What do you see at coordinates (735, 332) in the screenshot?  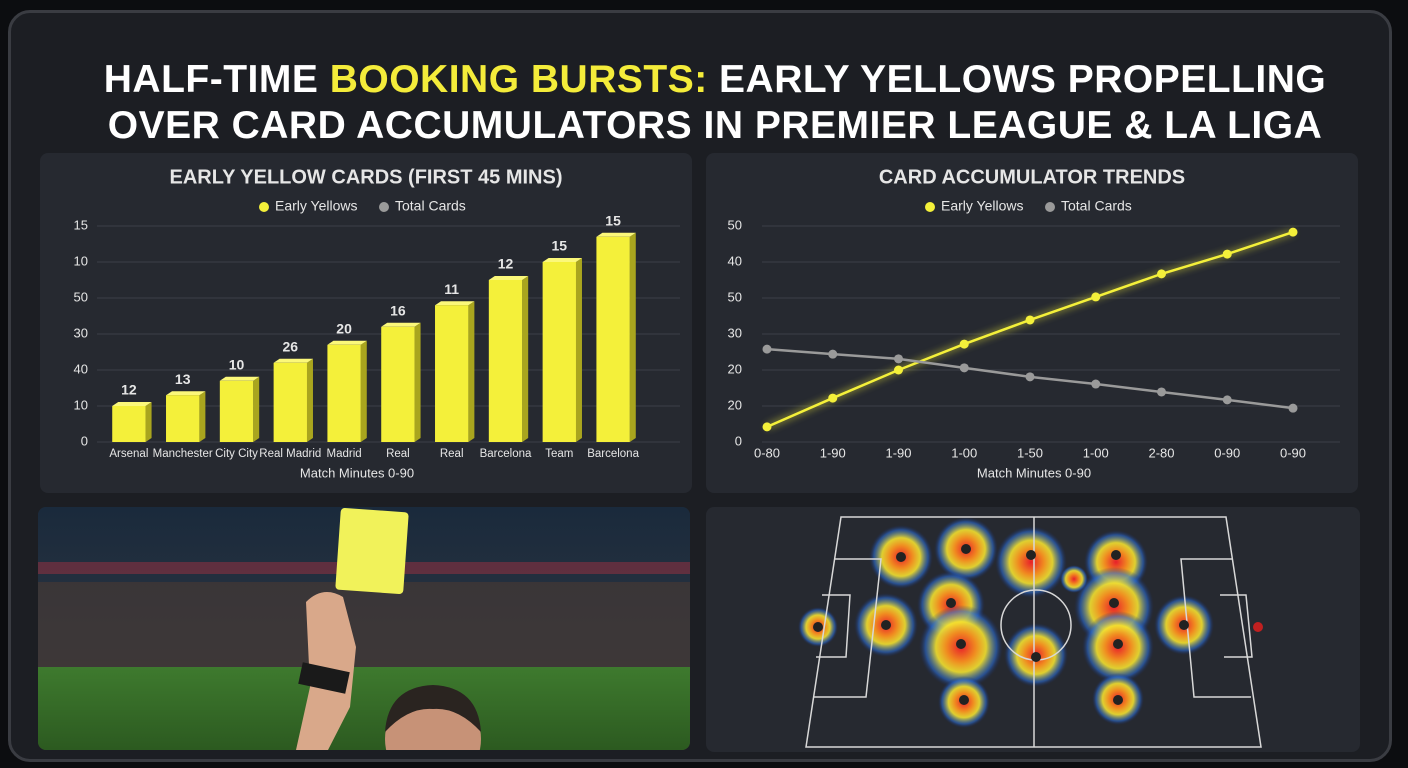 I see `y-tick-label: 30` at bounding box center [735, 332].